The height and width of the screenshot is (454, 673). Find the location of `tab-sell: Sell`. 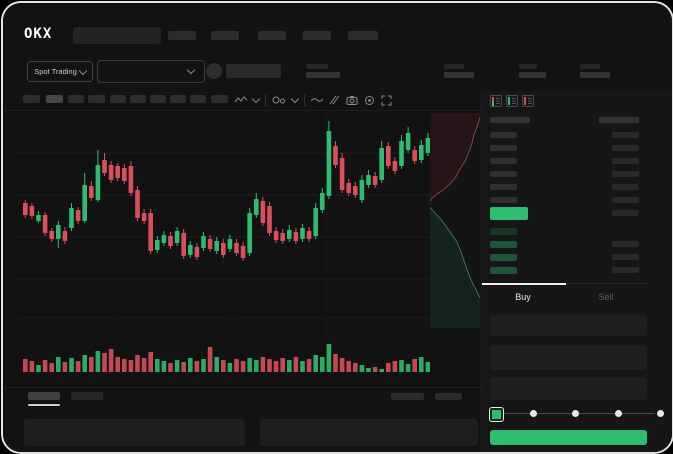

tab-sell: Sell is located at coordinates (606, 297).